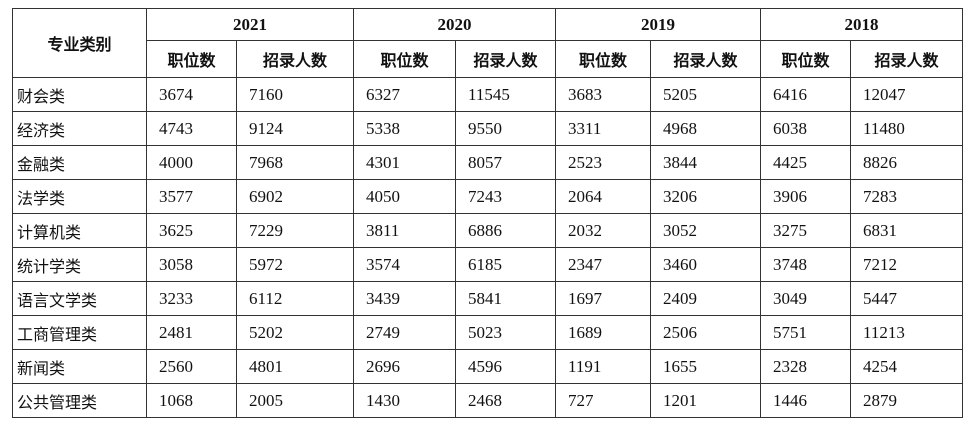  Describe the element at coordinates (487, 264) in the screenshot. I see `data-row: 统计学类 3058 5972 3574 6185 2347 3460 3748 7212` at that location.